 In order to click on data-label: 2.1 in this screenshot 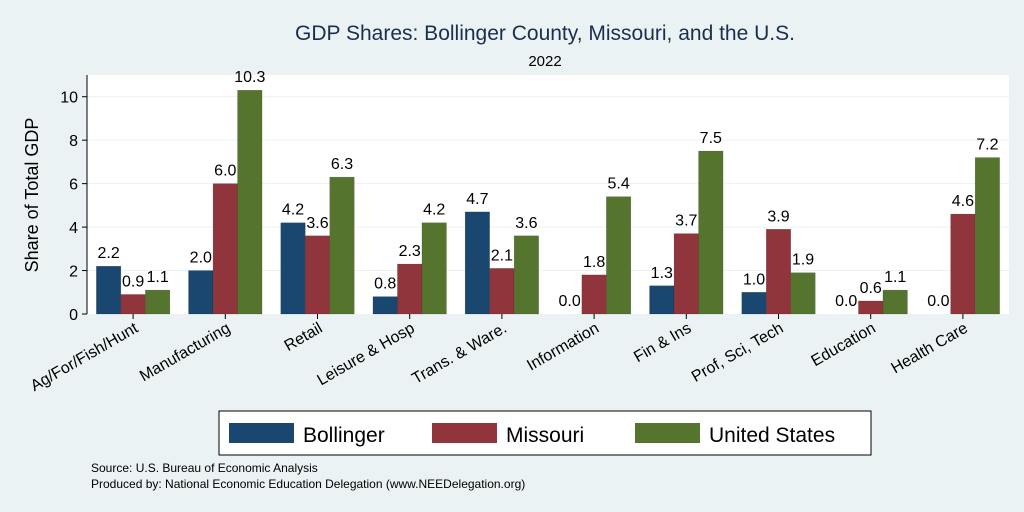, I will do `click(502, 255)`.